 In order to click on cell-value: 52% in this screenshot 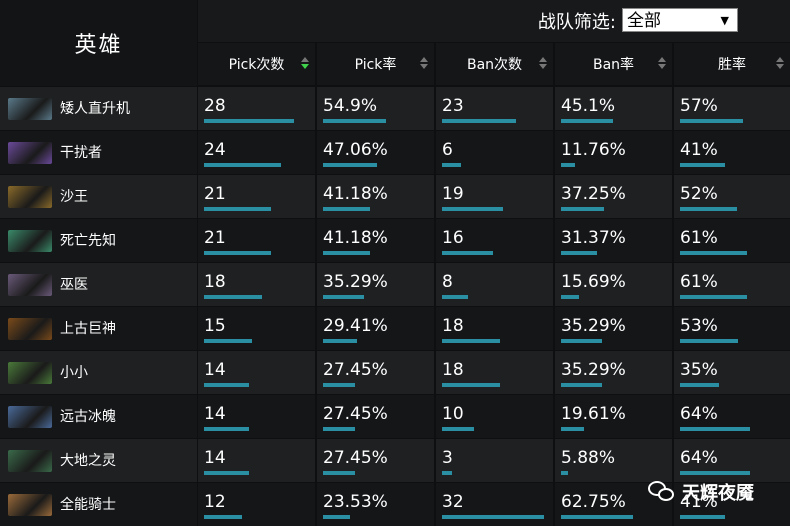, I will do `click(699, 194)`.